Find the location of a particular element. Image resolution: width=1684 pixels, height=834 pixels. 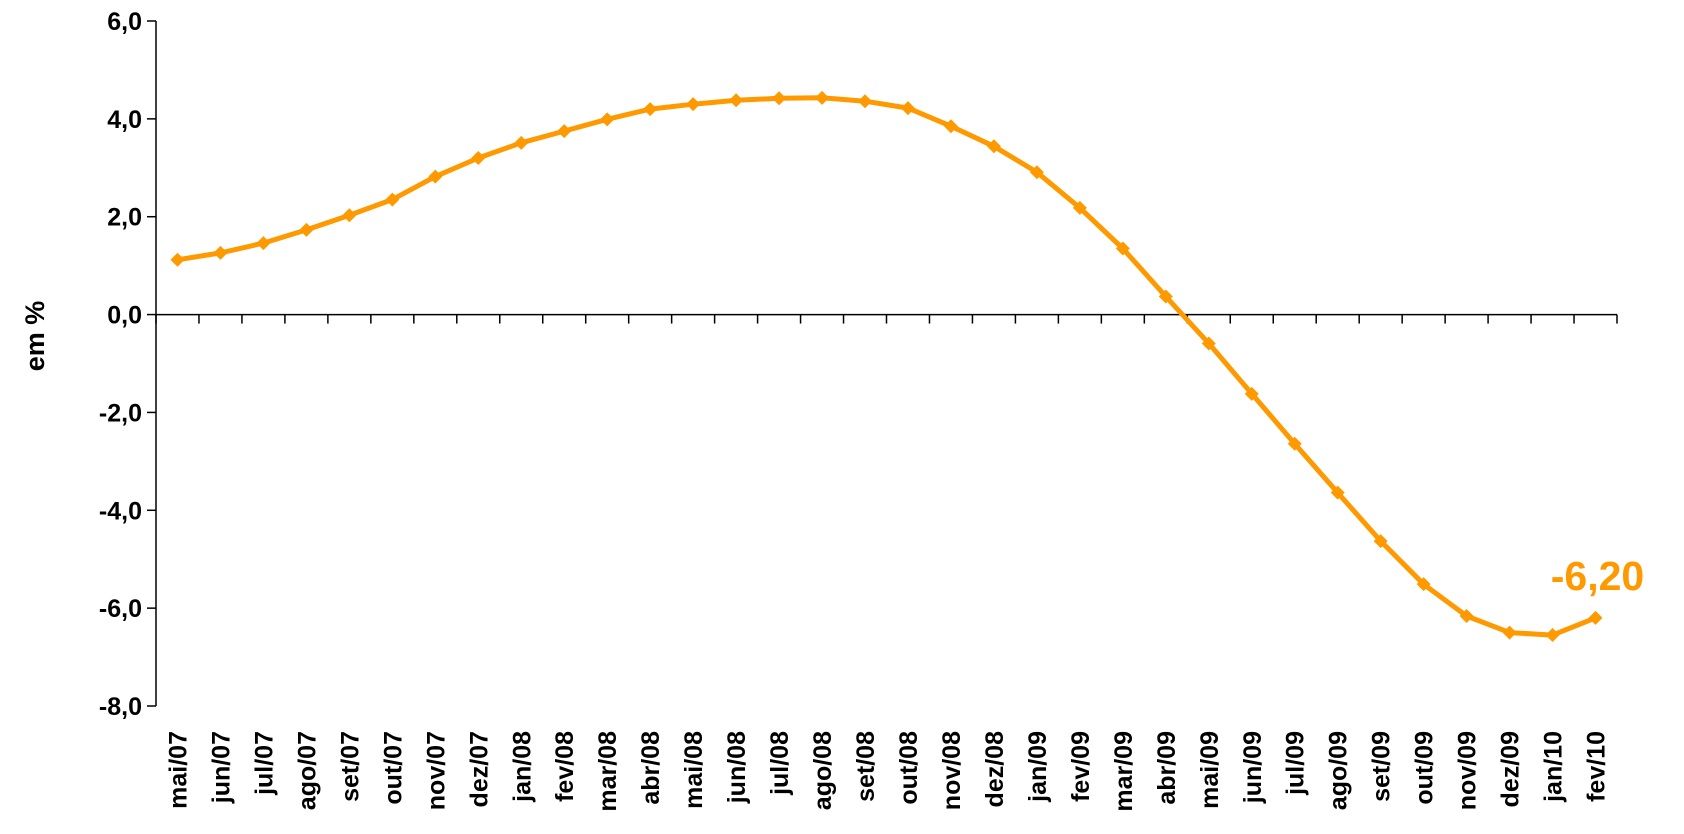

x-tick-label: nov/09 is located at coordinates (1468, 770).